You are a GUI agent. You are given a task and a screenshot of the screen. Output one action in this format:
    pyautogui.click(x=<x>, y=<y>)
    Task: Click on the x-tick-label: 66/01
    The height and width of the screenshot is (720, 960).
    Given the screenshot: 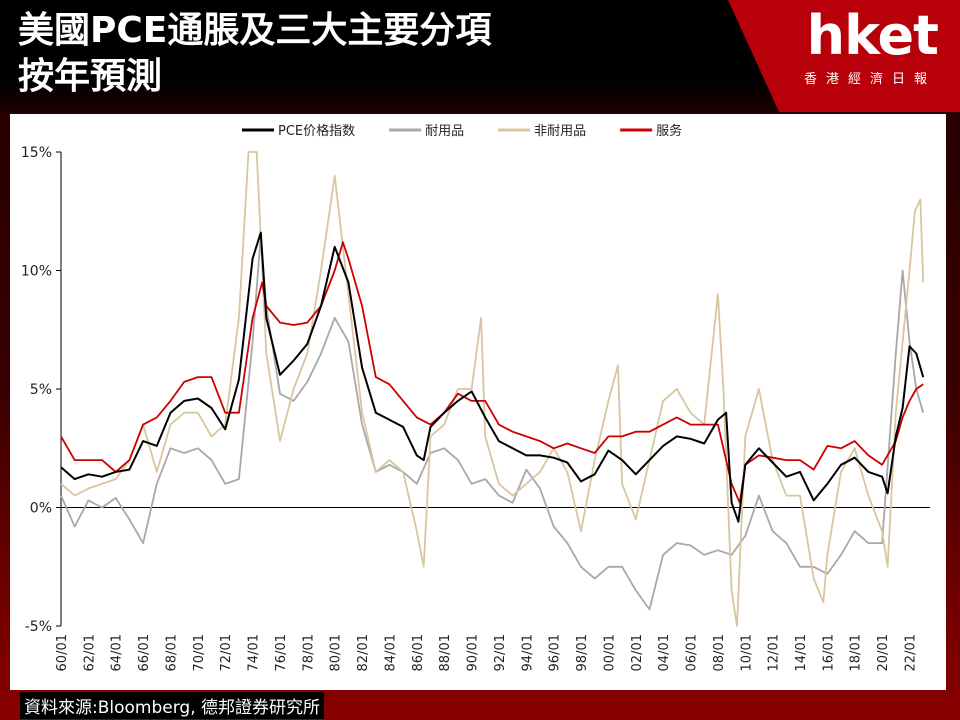 What is the action you would take?
    pyautogui.click(x=144, y=652)
    